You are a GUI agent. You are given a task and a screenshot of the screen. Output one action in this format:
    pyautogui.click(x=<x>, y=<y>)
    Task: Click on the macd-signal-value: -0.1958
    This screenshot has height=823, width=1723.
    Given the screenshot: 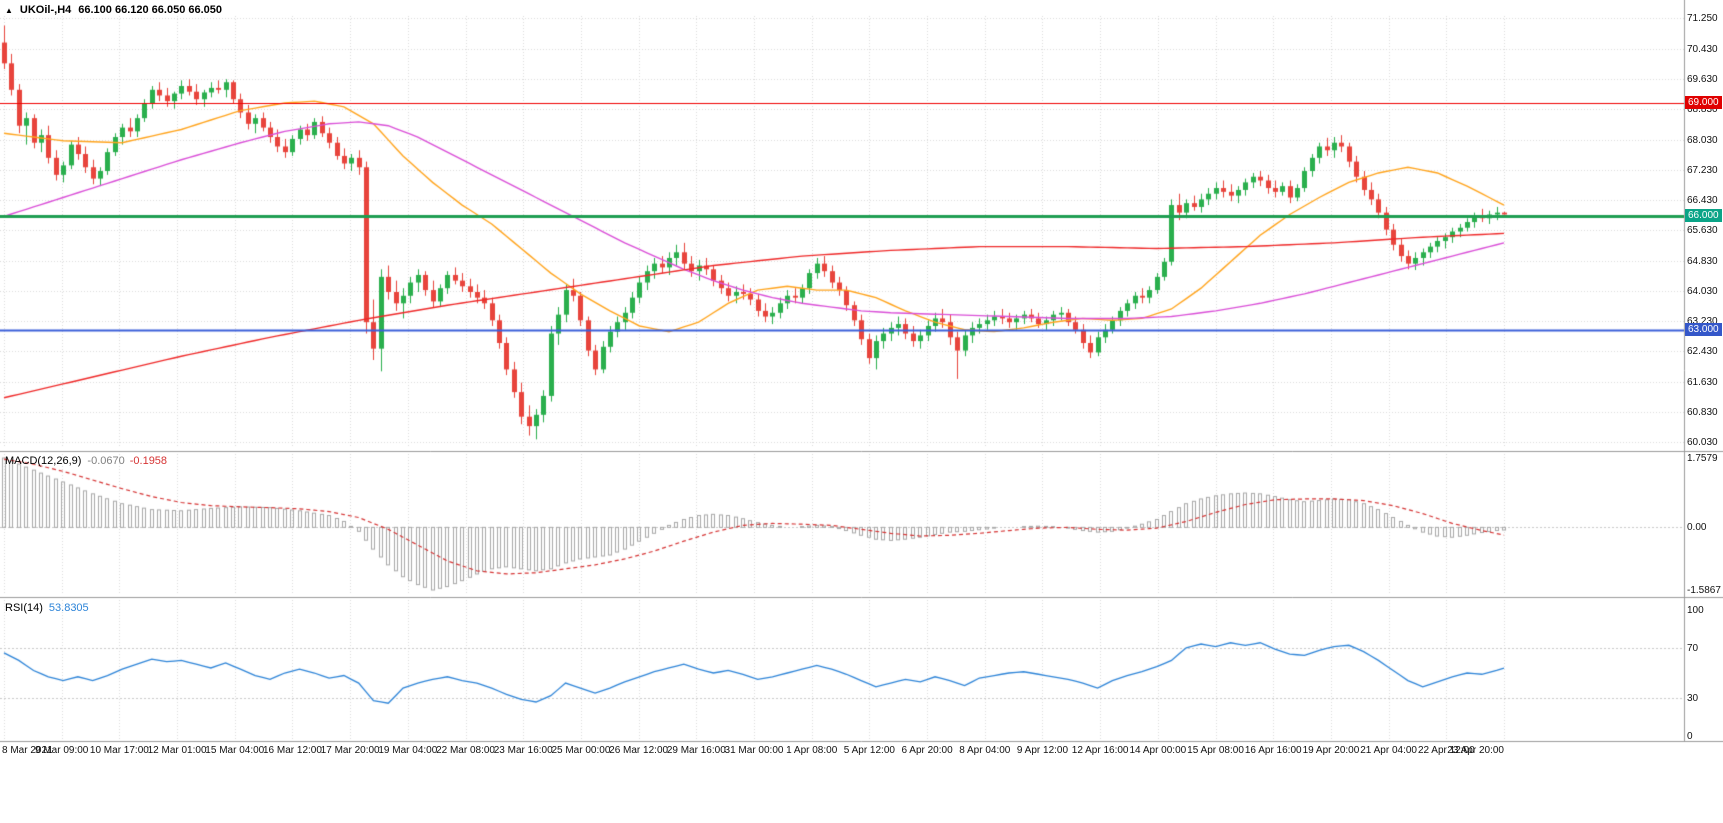 What is the action you would take?
    pyautogui.click(x=148, y=461)
    